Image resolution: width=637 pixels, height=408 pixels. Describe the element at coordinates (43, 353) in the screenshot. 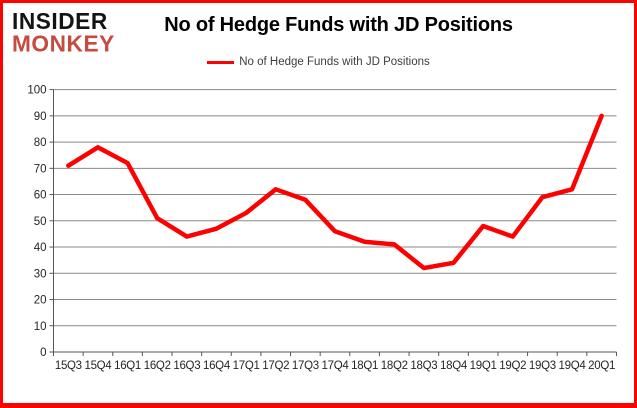

I see `y-axis-tick-label: 0` at that location.